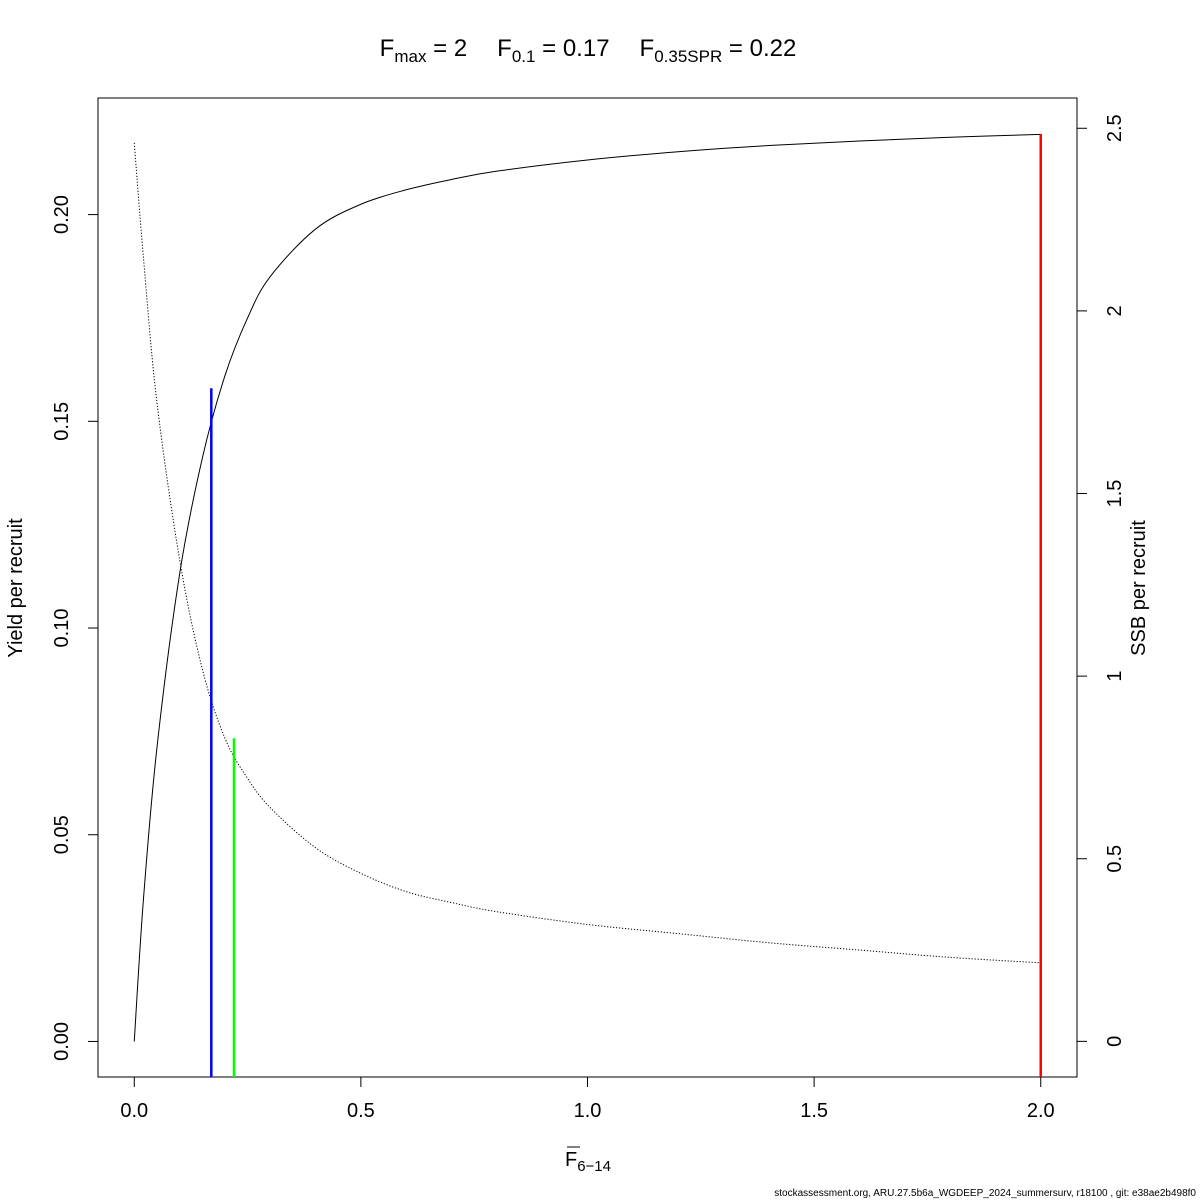 Image resolution: width=1200 pixels, height=1200 pixels. I want to click on title-subscript: 0.35SPR, so click(688, 56).